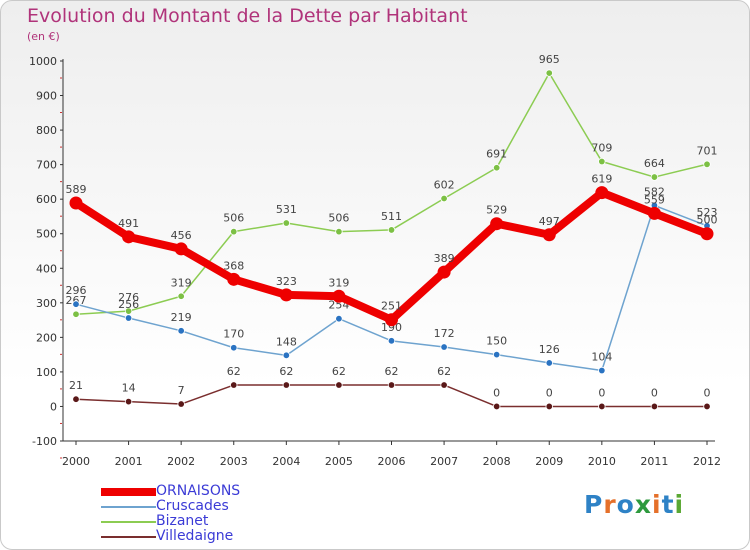 The image size is (750, 550). Describe the element at coordinates (46, 130) in the screenshot. I see `y-tick-label: 800` at that location.